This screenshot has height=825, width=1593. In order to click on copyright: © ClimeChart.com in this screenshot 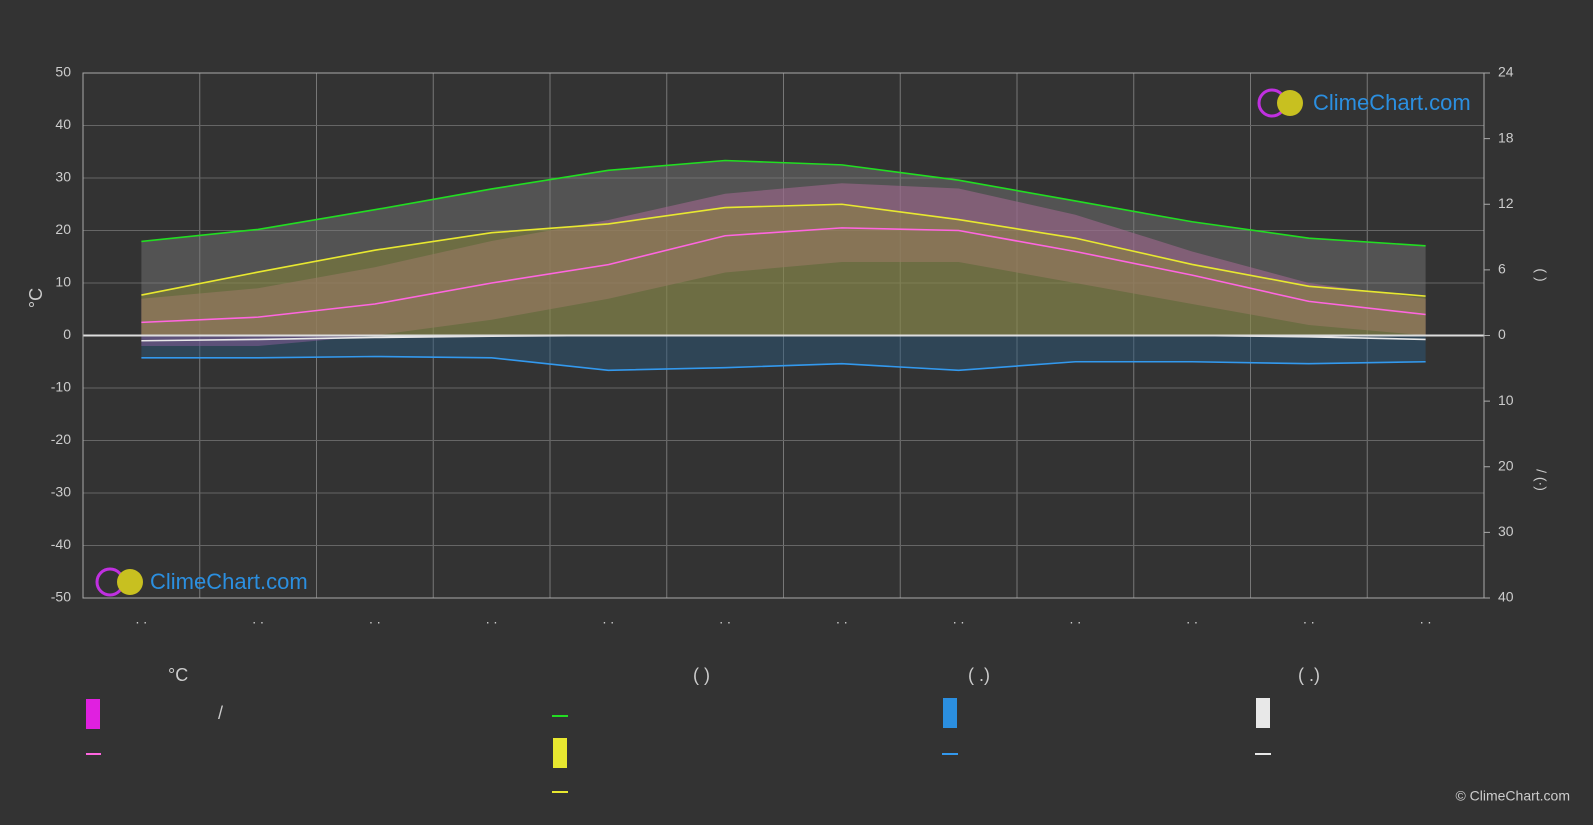, I will do `click(1512, 796)`.